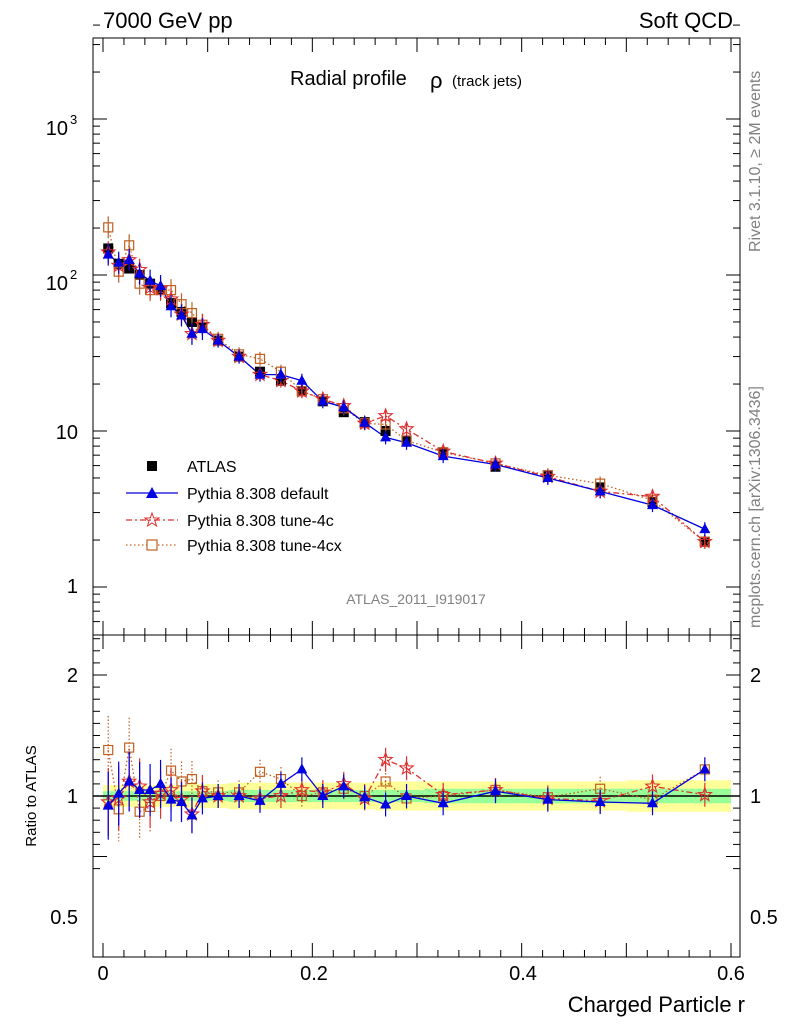 The image size is (786, 1024). What do you see at coordinates (348, 79) in the screenshot?
I see `chart-title: Radial profile` at bounding box center [348, 79].